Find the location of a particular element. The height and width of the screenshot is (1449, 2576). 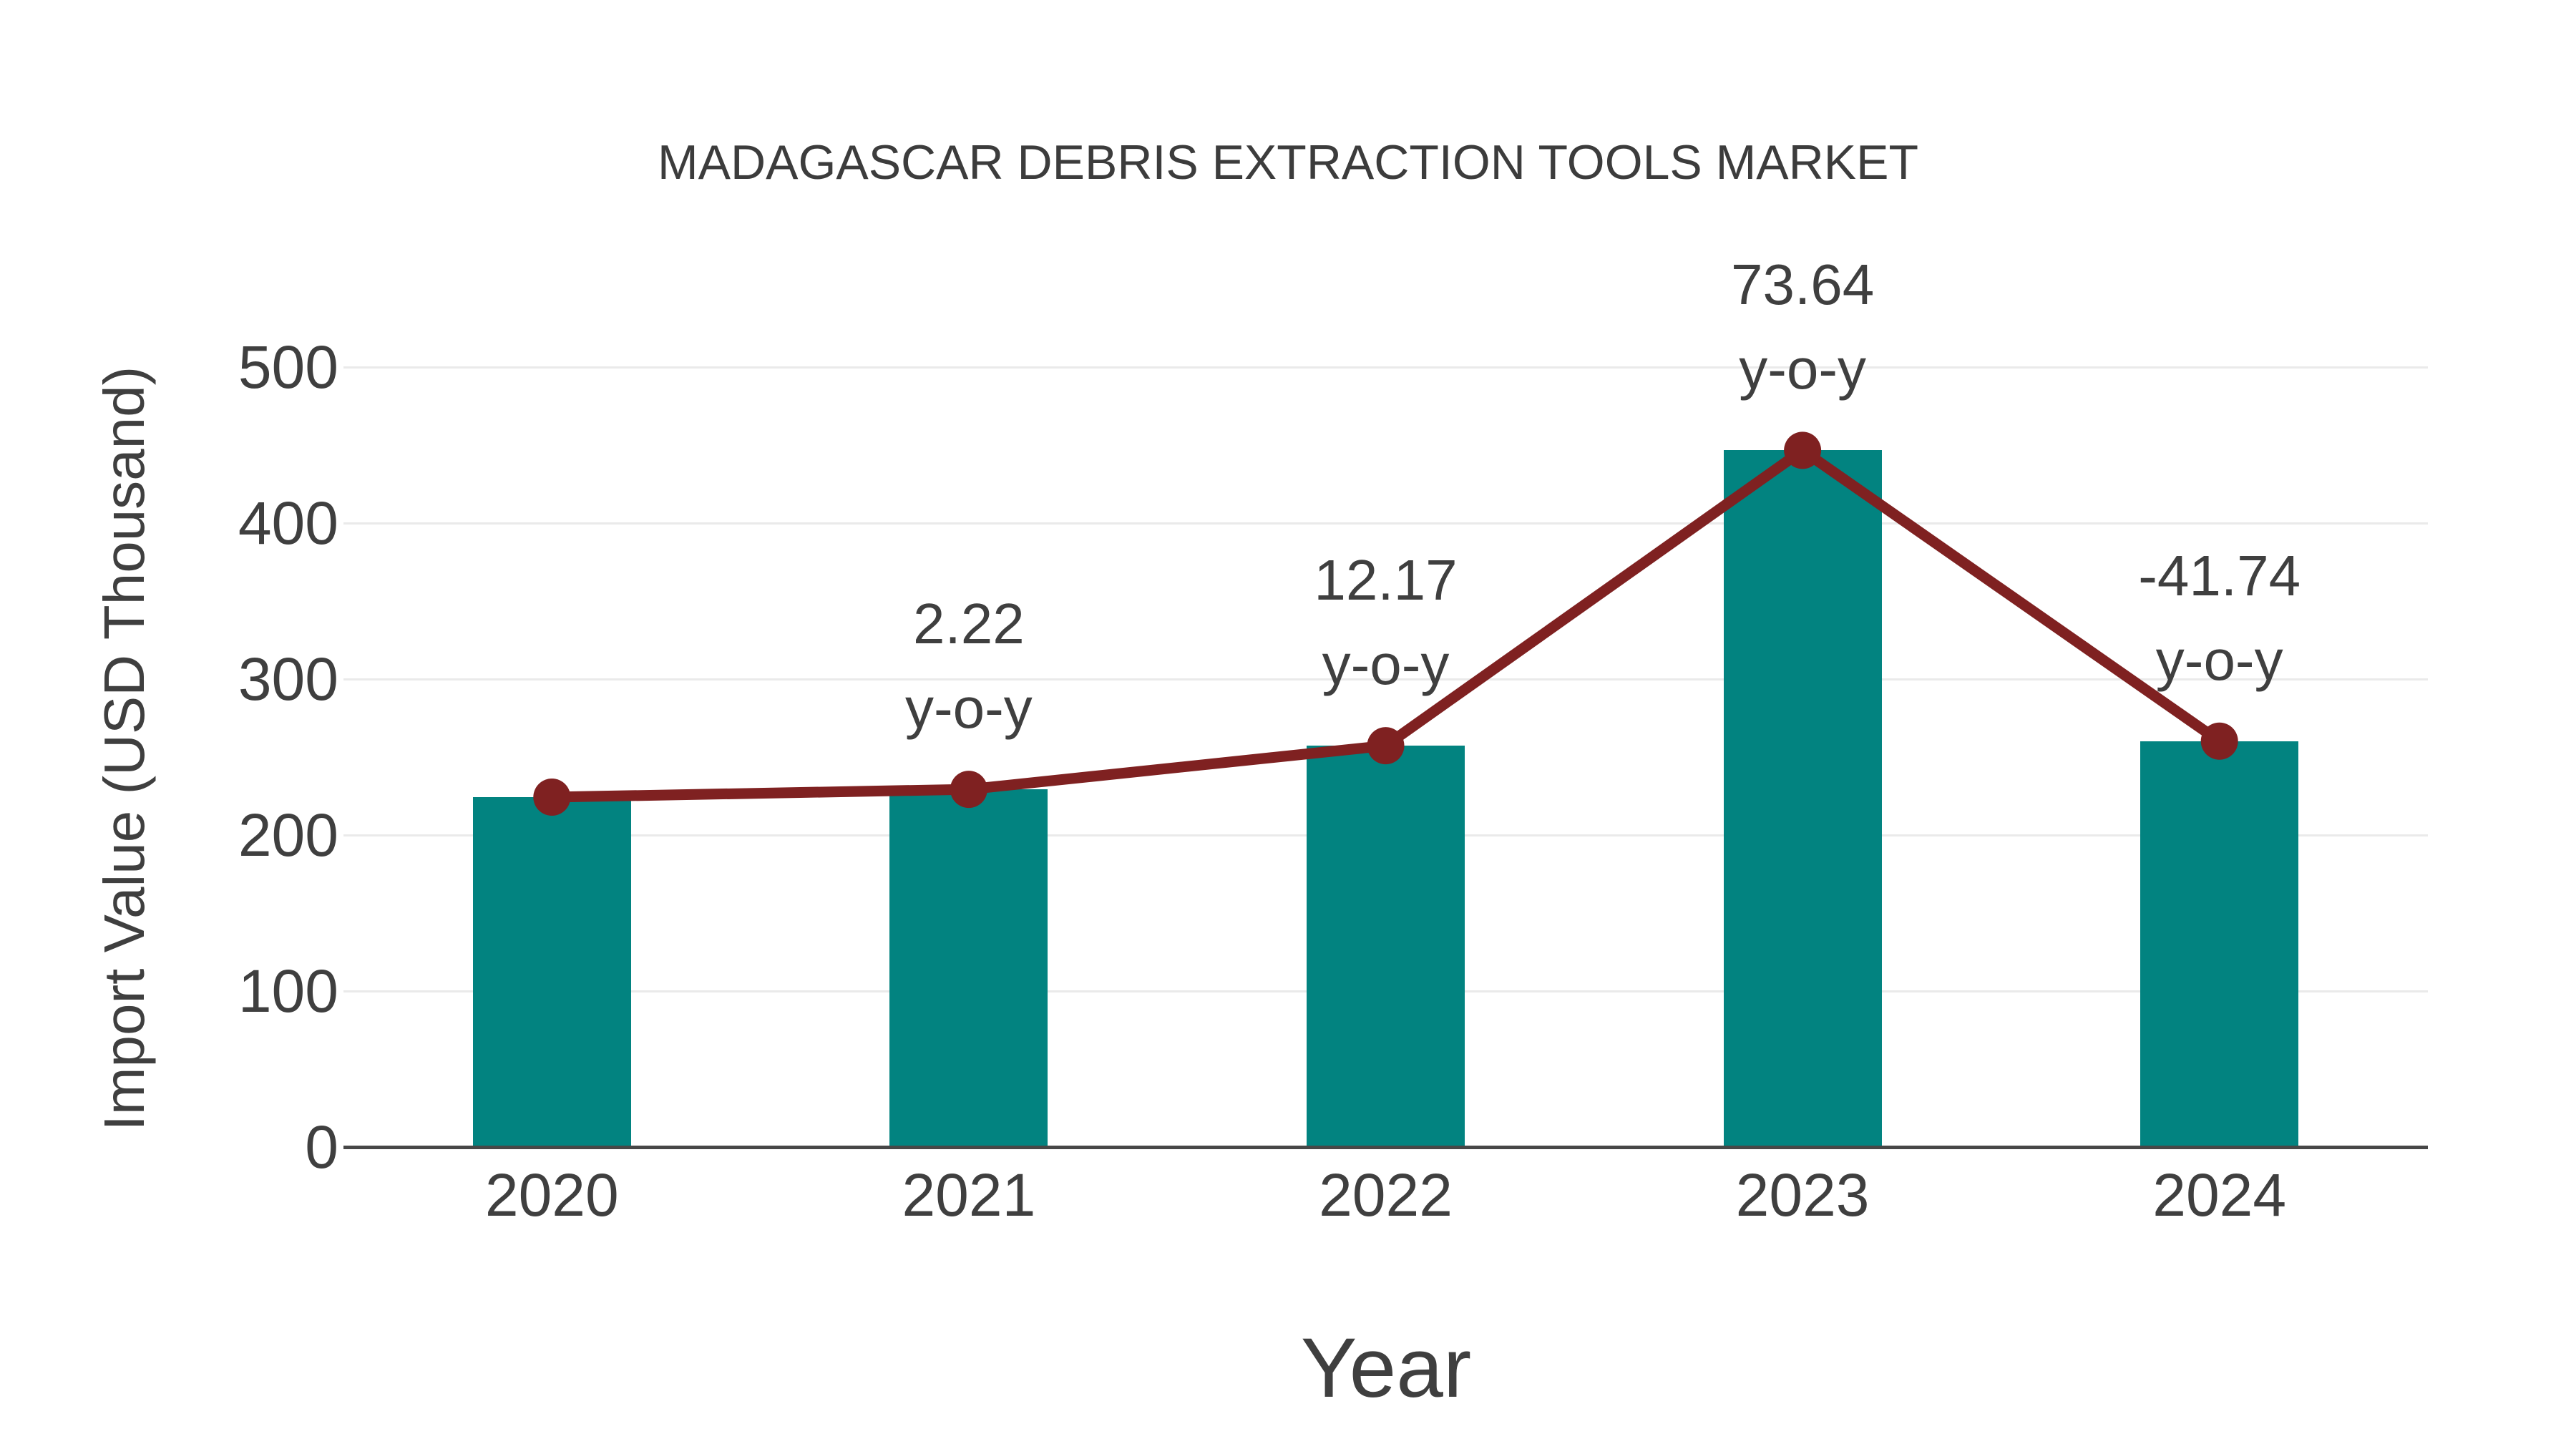

y-tick-label-0: 0 is located at coordinates (321, 1147).